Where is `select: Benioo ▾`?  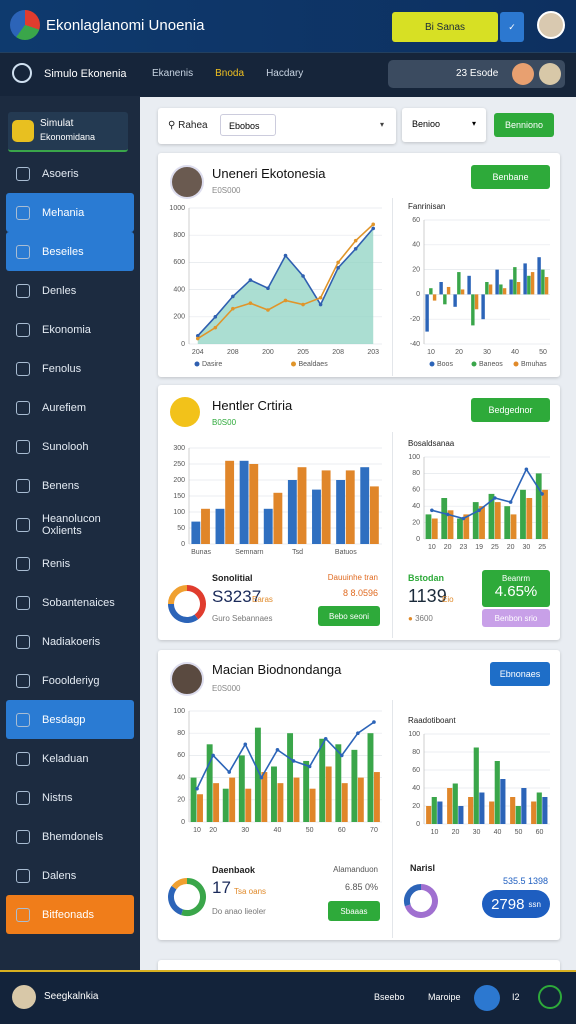
select: Benioo ▾ is located at coordinates (444, 125).